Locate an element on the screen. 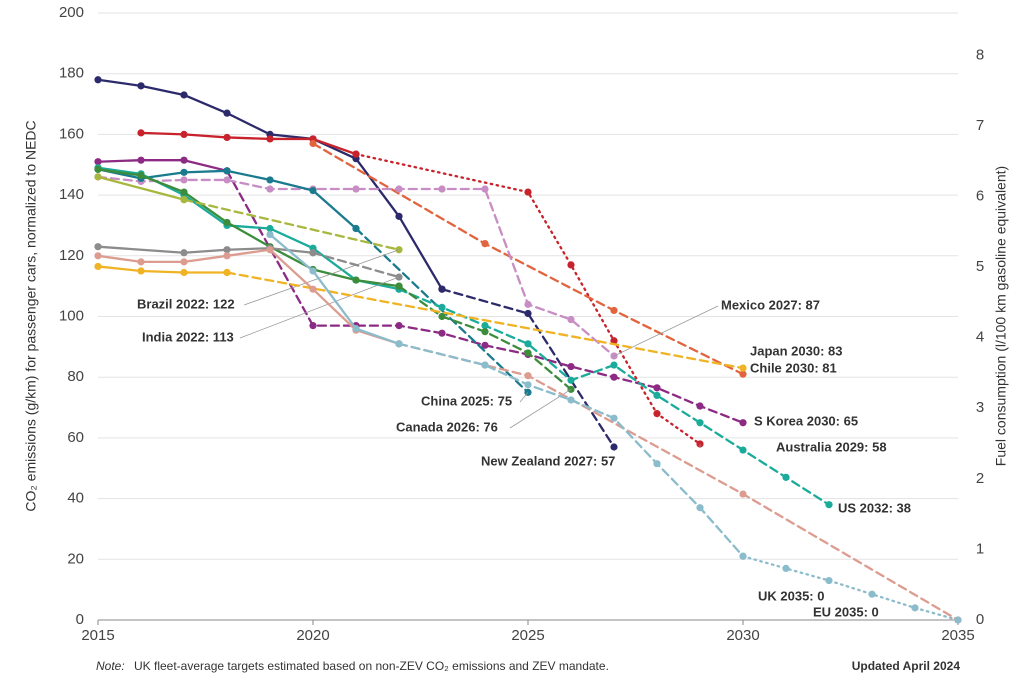  series-label: China 2025: 75 is located at coordinates (466, 400).